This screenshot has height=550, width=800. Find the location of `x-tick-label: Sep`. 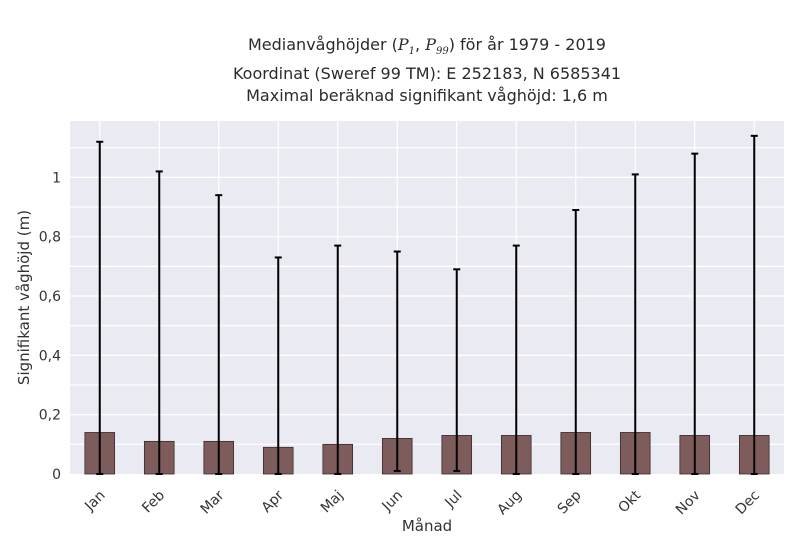

x-tick-label: Sep is located at coordinates (570, 502).